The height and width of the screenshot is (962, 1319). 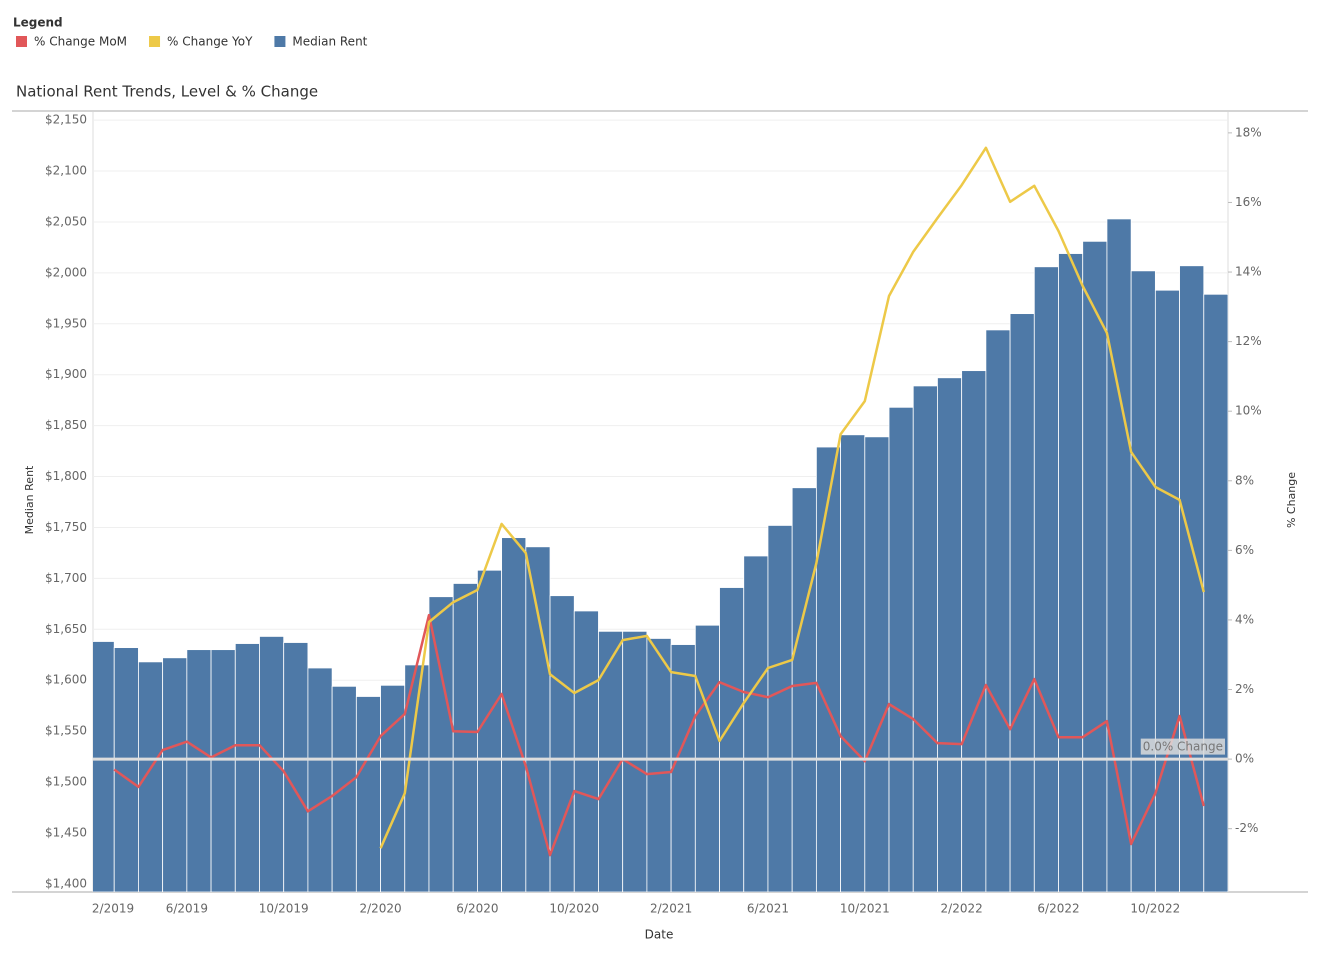 I want to click on y-tick-label: $1,950, so click(x=66, y=323).